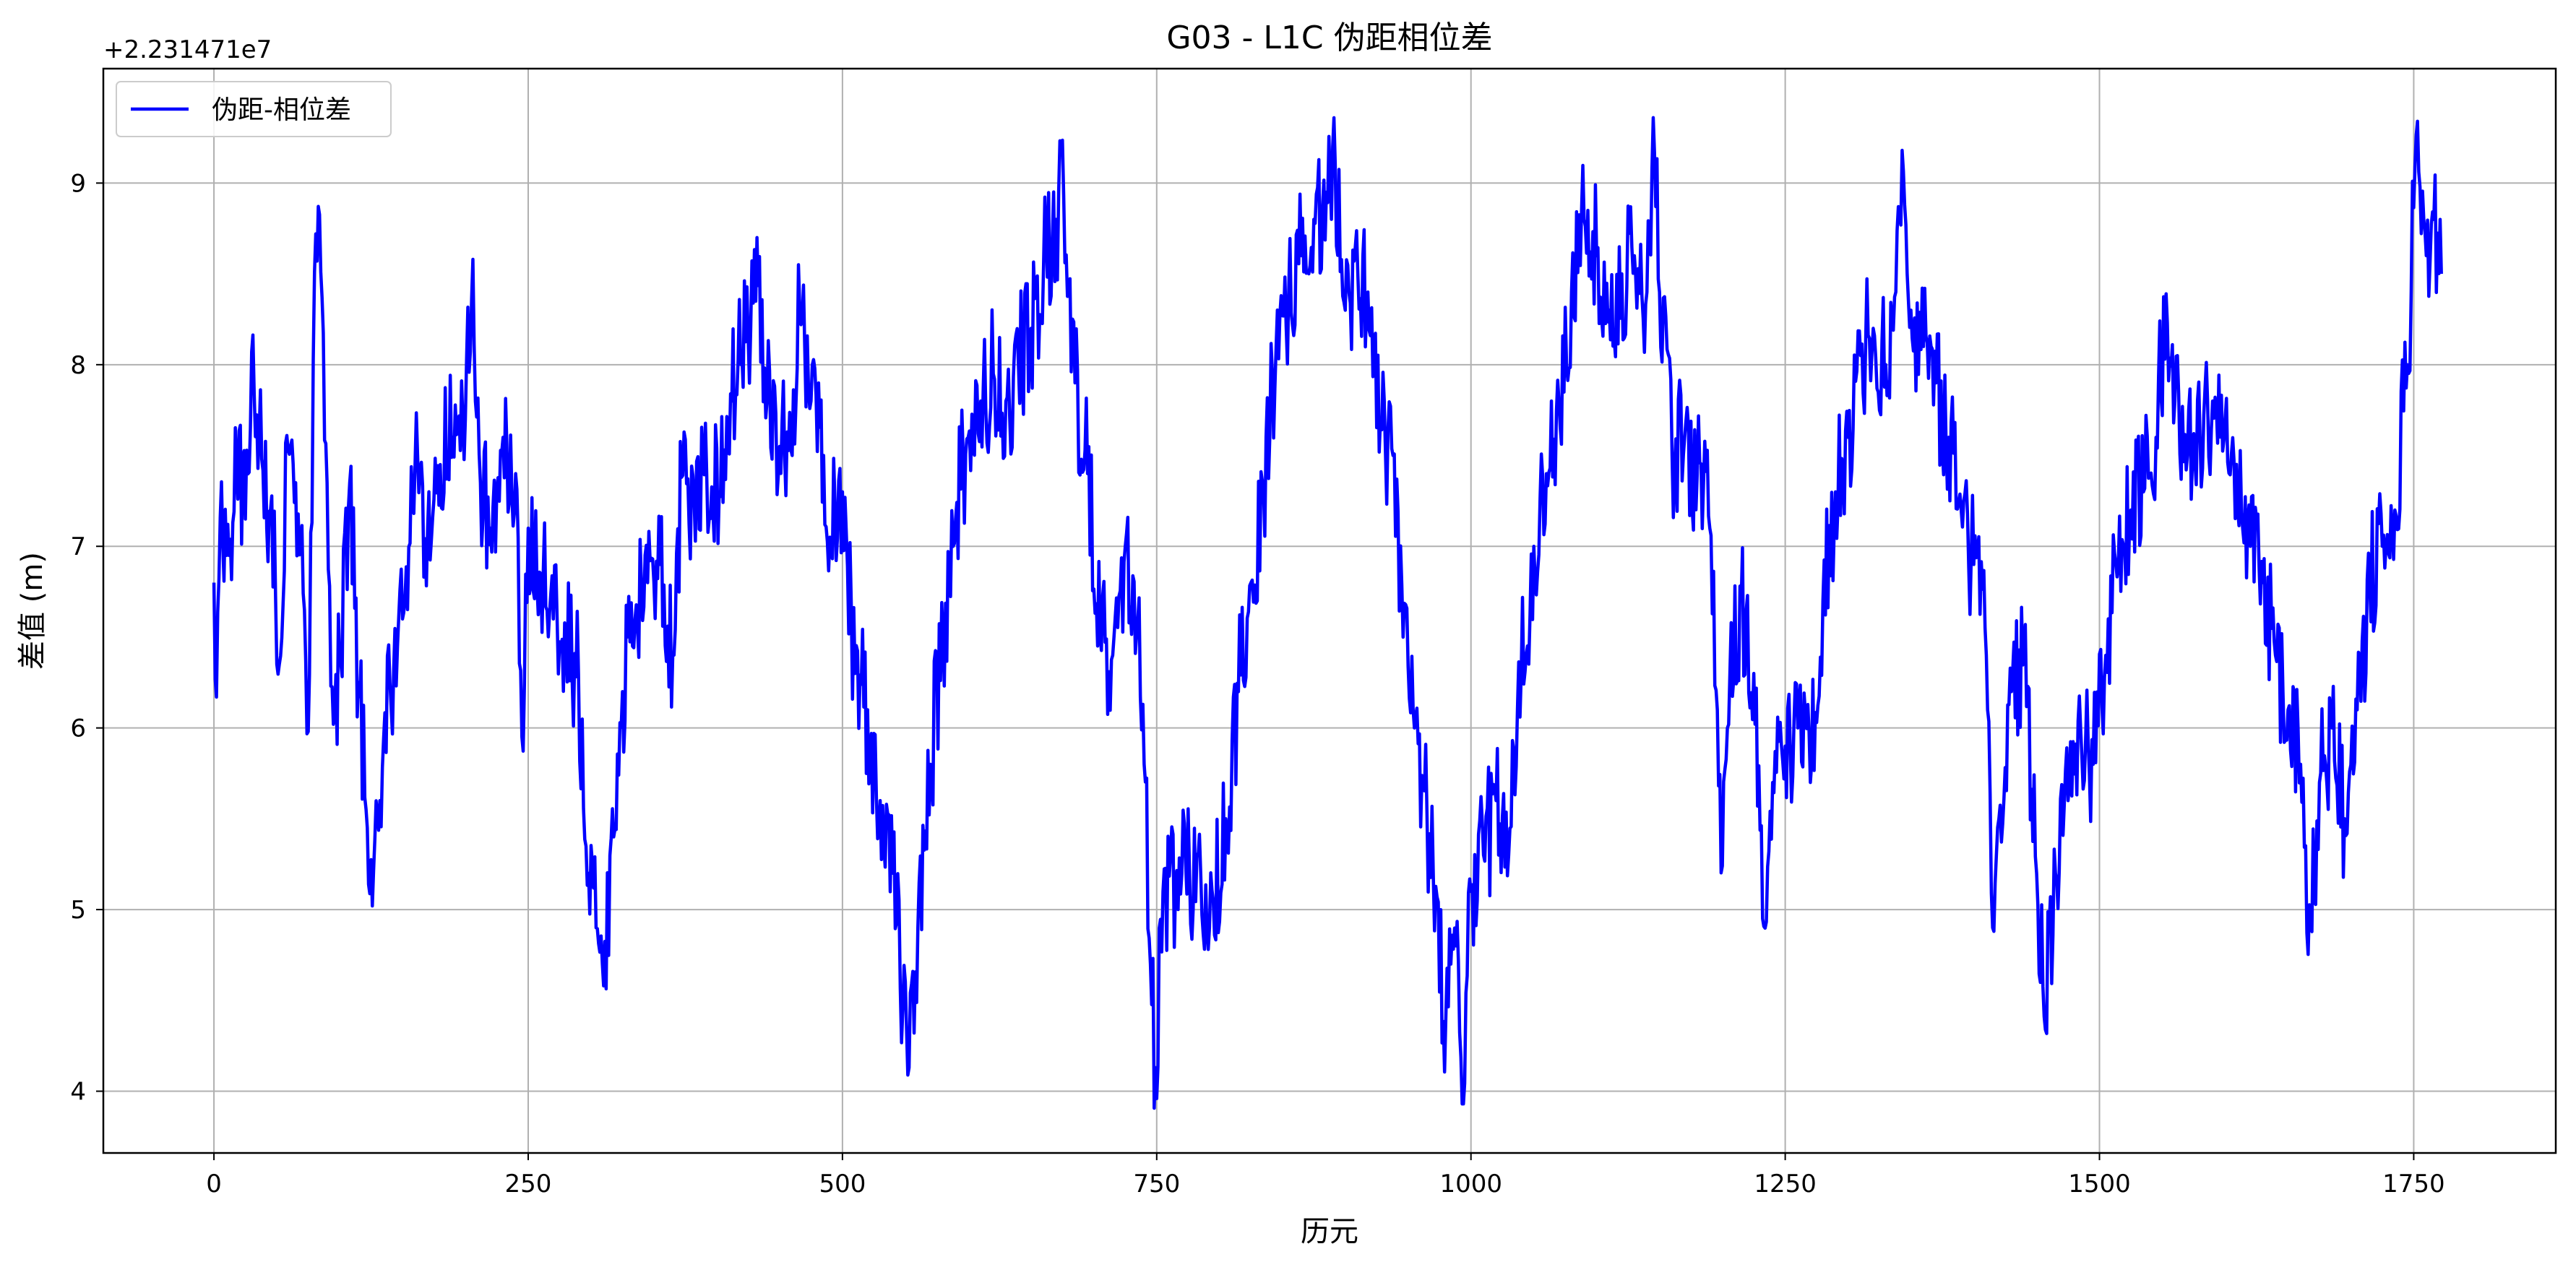 The width and height of the screenshot is (2576, 1270). Describe the element at coordinates (78, 546) in the screenshot. I see `y-tick-label: 7` at that location.